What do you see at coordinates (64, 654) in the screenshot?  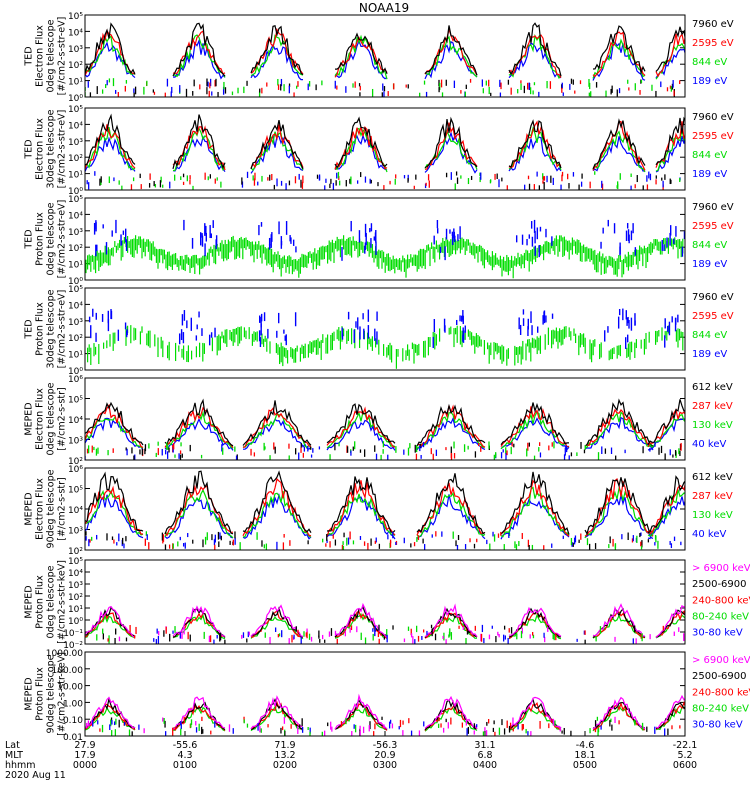 I see `y-tick-label: 1000.00` at bounding box center [64, 654].